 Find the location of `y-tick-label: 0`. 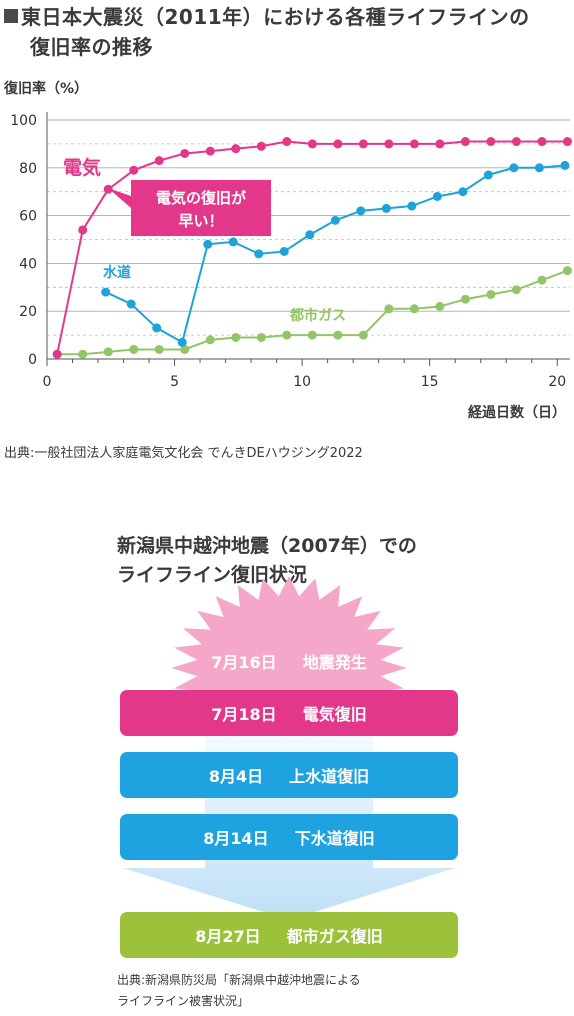

y-tick-label: 0 is located at coordinates (32, 360).